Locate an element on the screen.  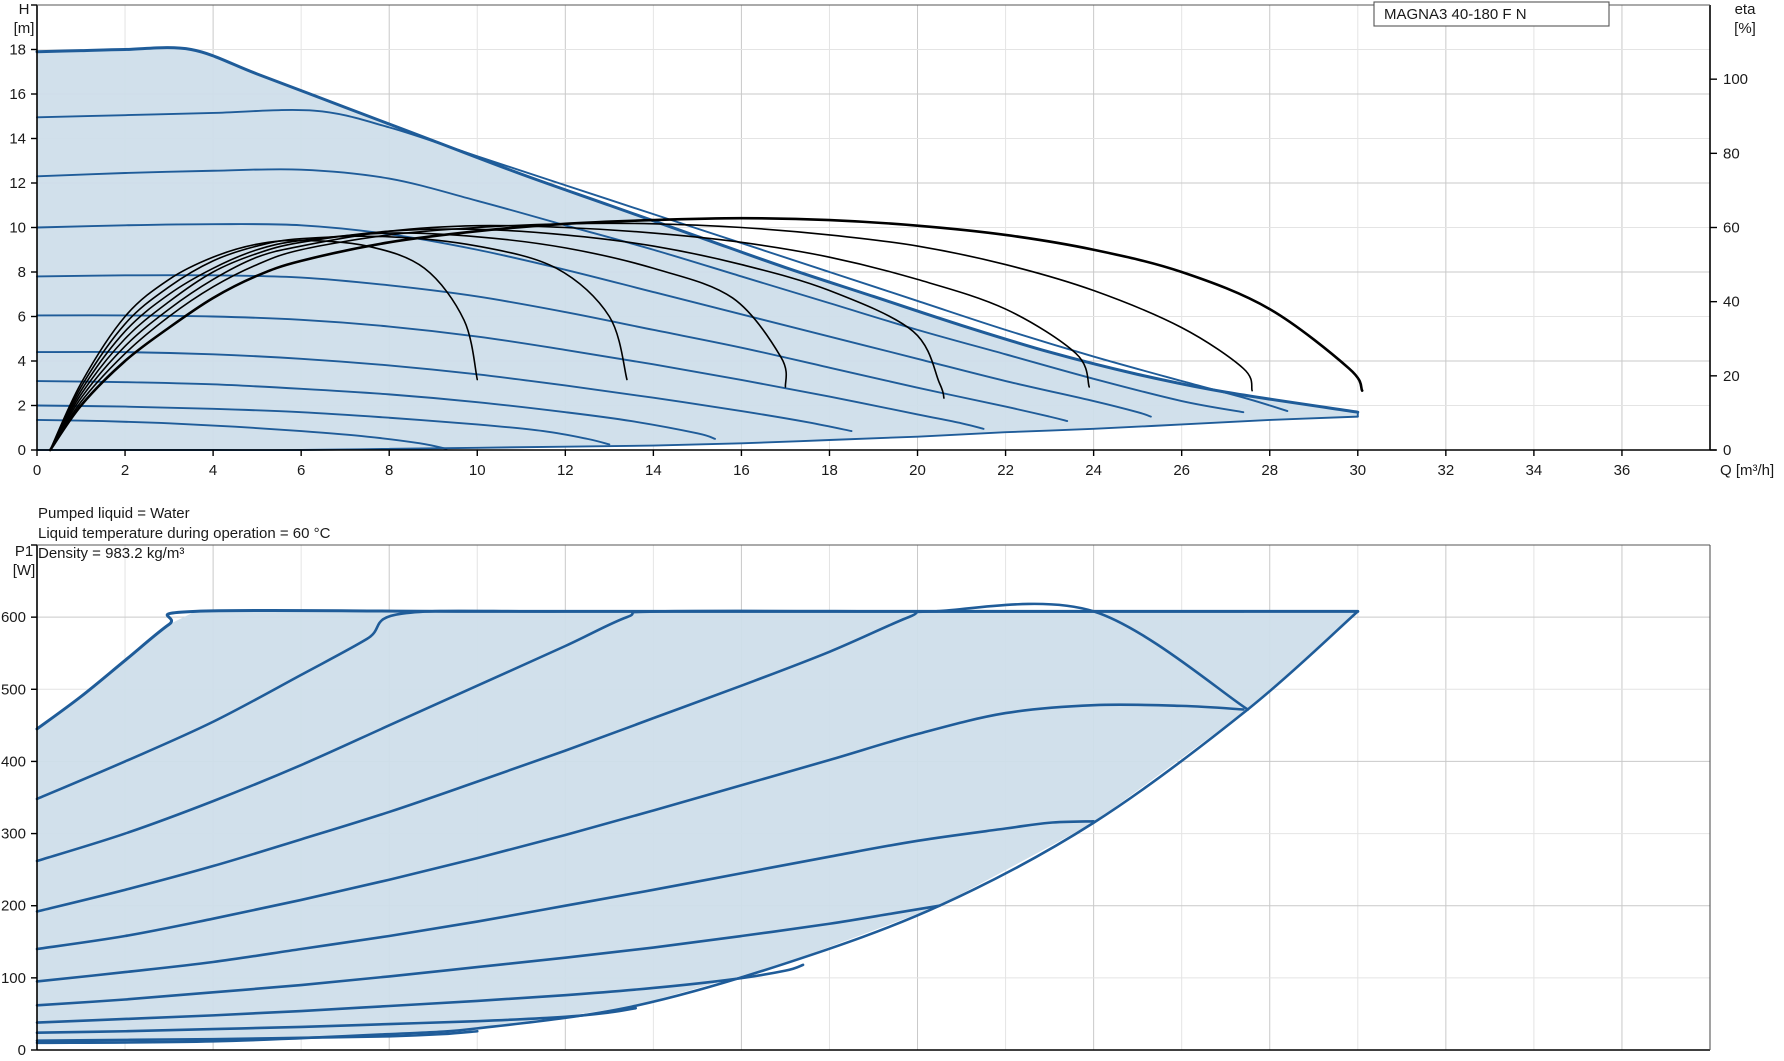
head-x-tick-label: 18 is located at coordinates (829, 470).